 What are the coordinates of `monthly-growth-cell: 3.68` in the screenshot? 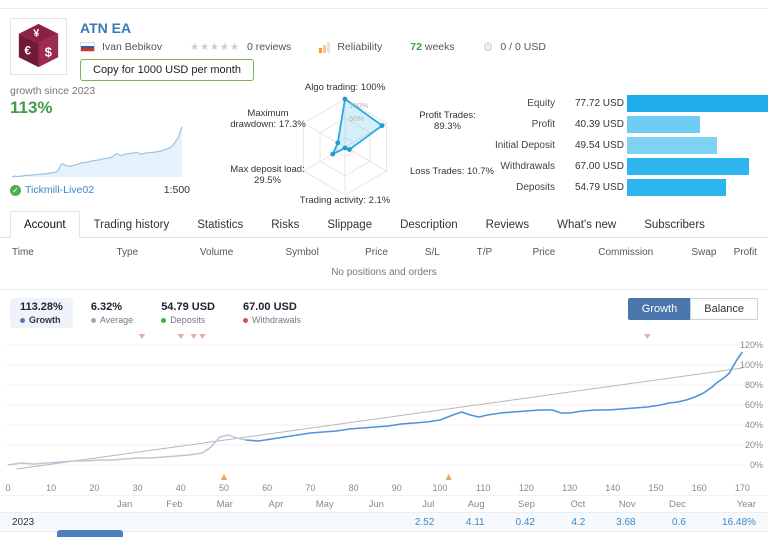 It's located at (626, 522).